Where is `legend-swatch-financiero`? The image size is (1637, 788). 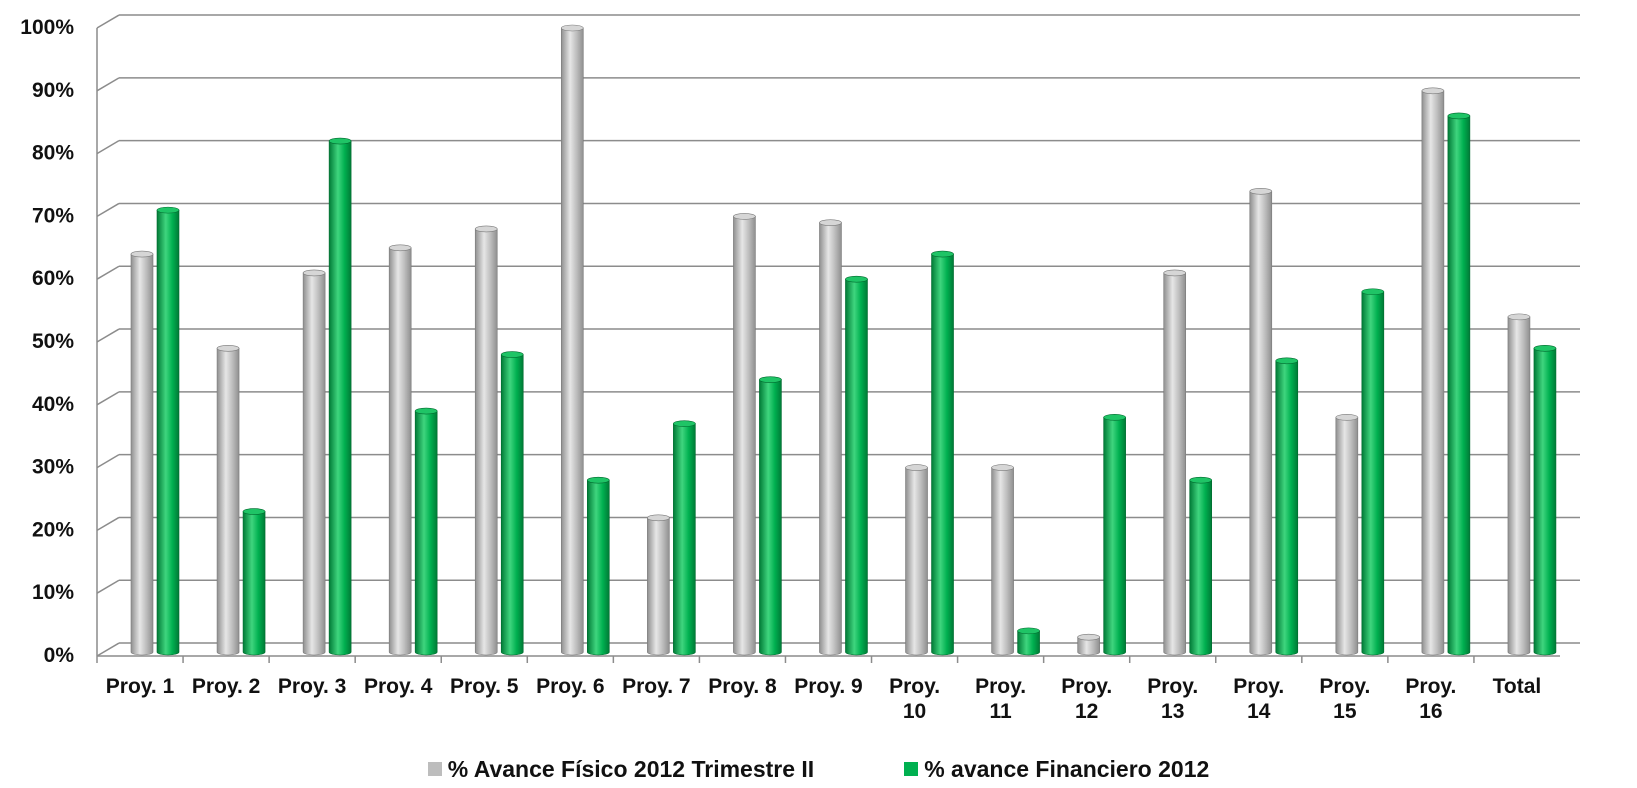 legend-swatch-financiero is located at coordinates (911, 769).